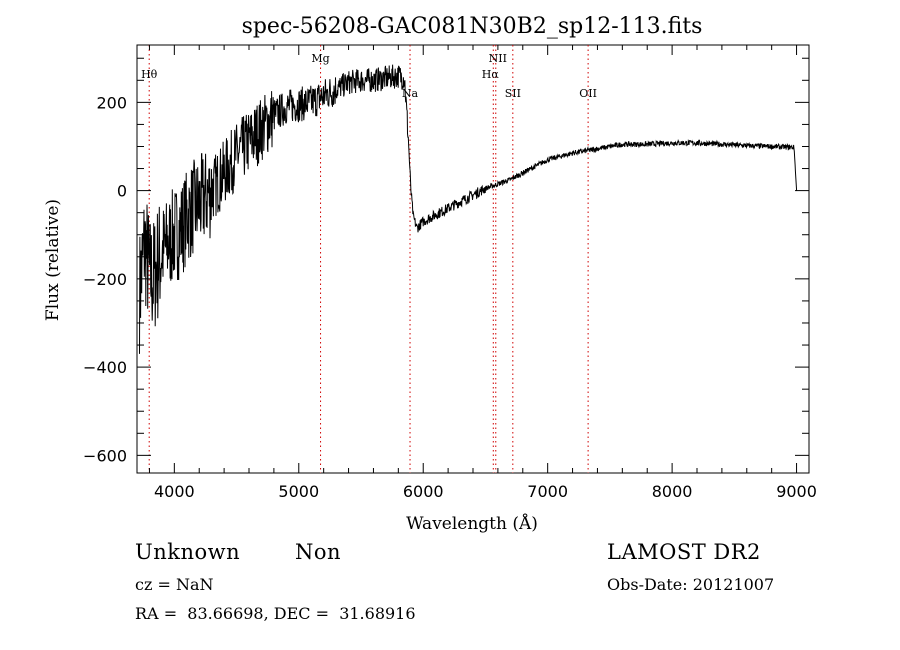 The image size is (900, 650). Describe the element at coordinates (122, 191) in the screenshot. I see `y-tick-label: 0` at that location.